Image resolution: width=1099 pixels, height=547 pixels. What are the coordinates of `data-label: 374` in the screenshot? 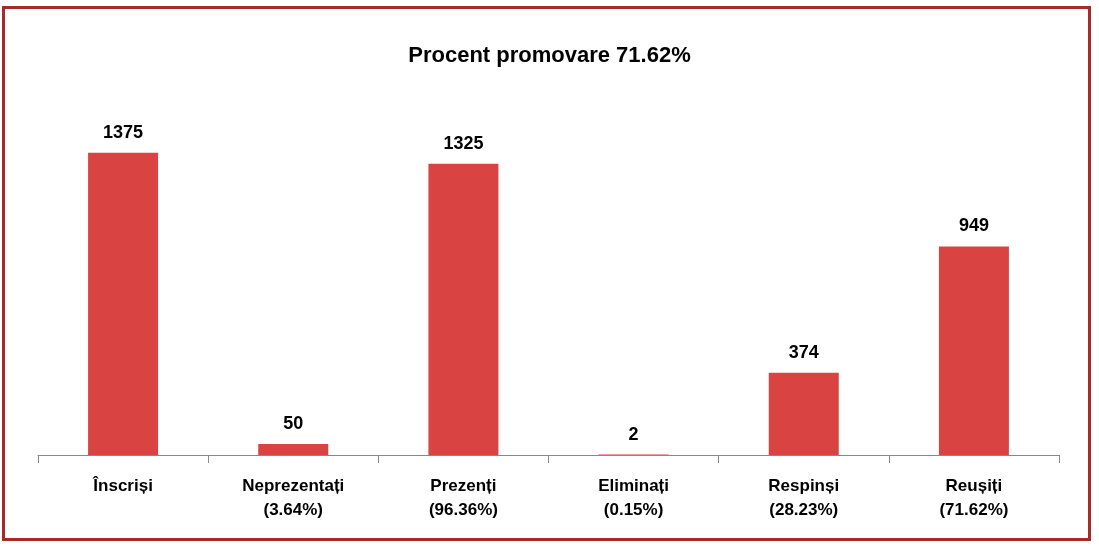 It's located at (803, 351).